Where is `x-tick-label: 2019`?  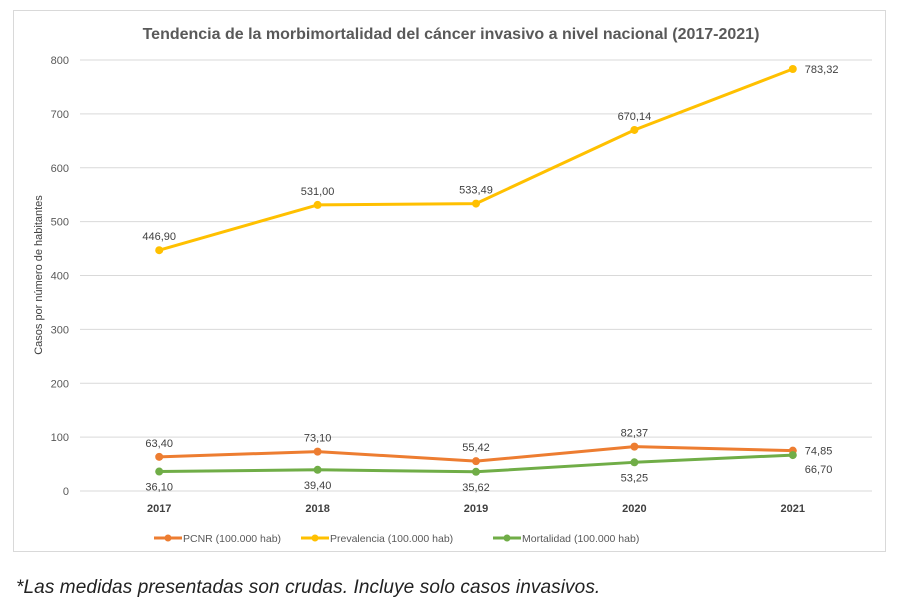 x-tick-label: 2019 is located at coordinates (476, 509).